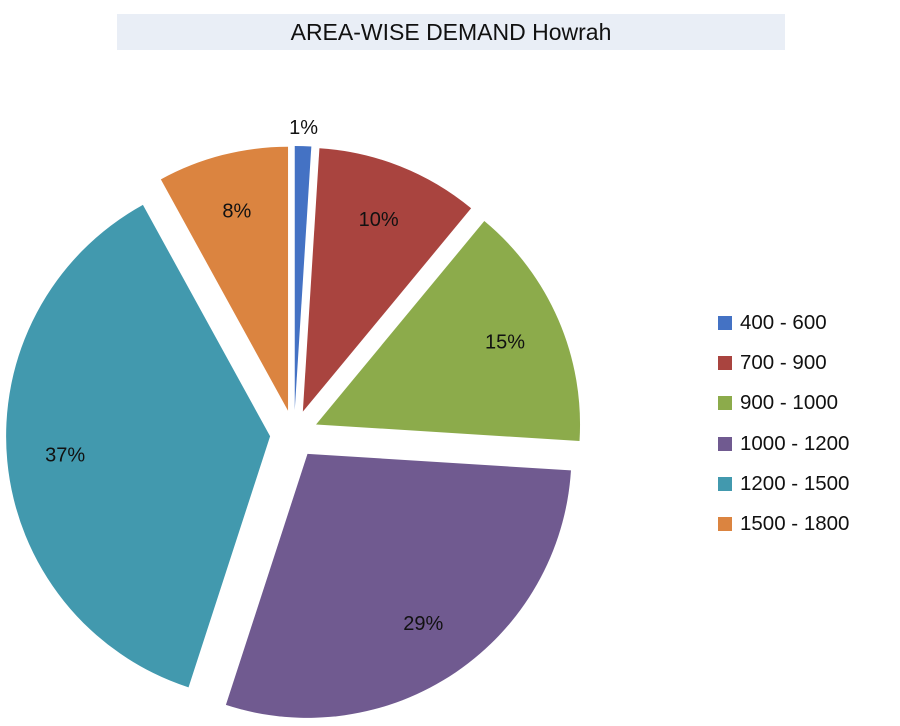 The width and height of the screenshot is (900, 726). Describe the element at coordinates (303, 128) in the screenshot. I see `slice-data-label: 1%` at that location.